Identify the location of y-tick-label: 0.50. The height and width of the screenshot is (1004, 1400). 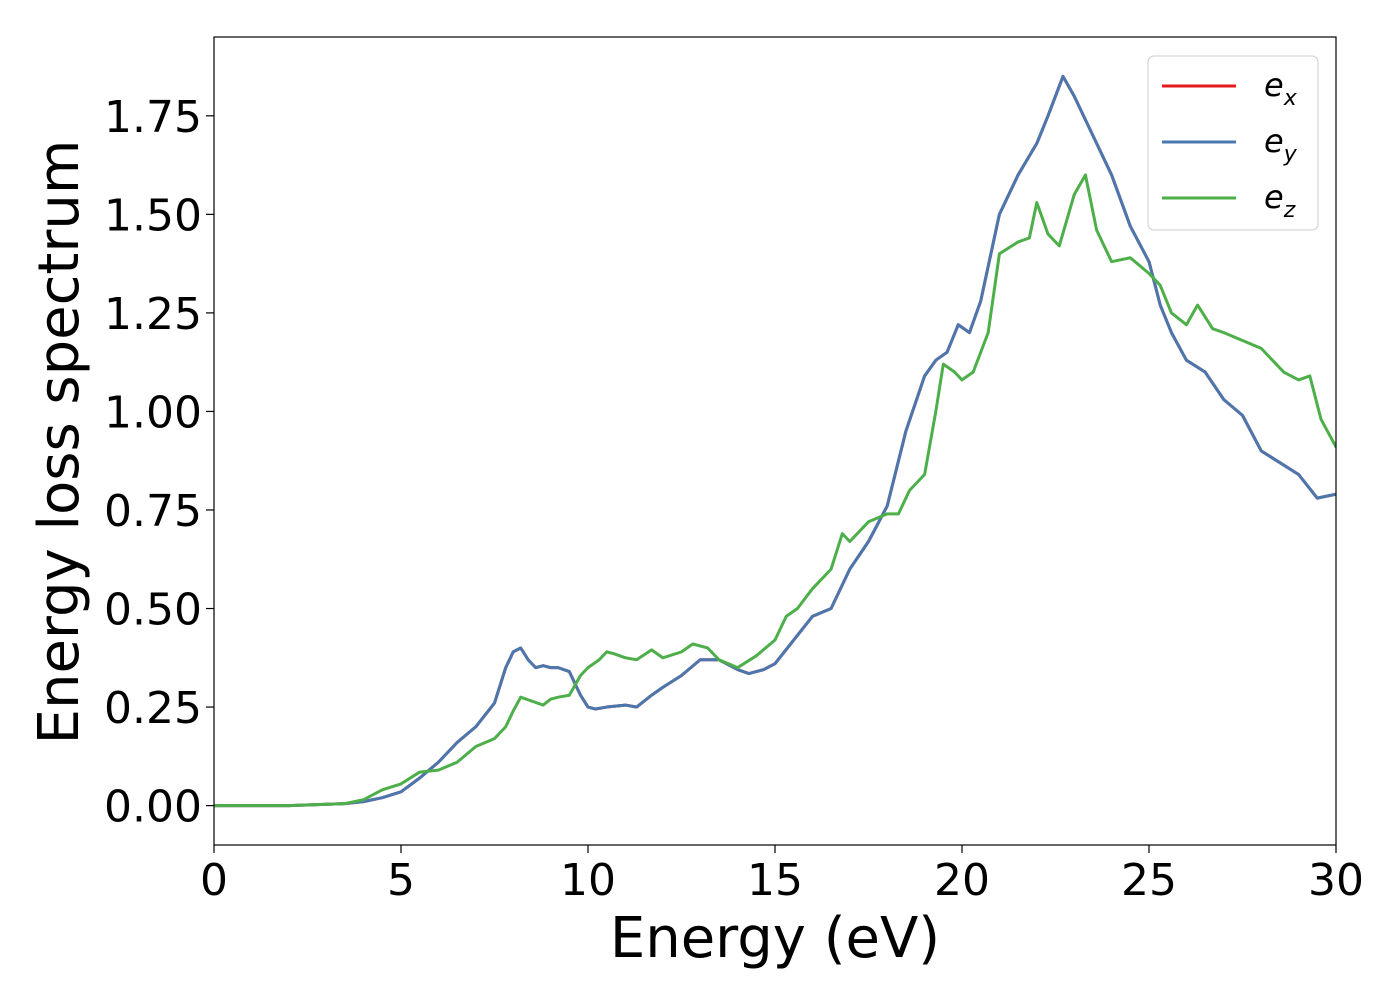
(153, 610).